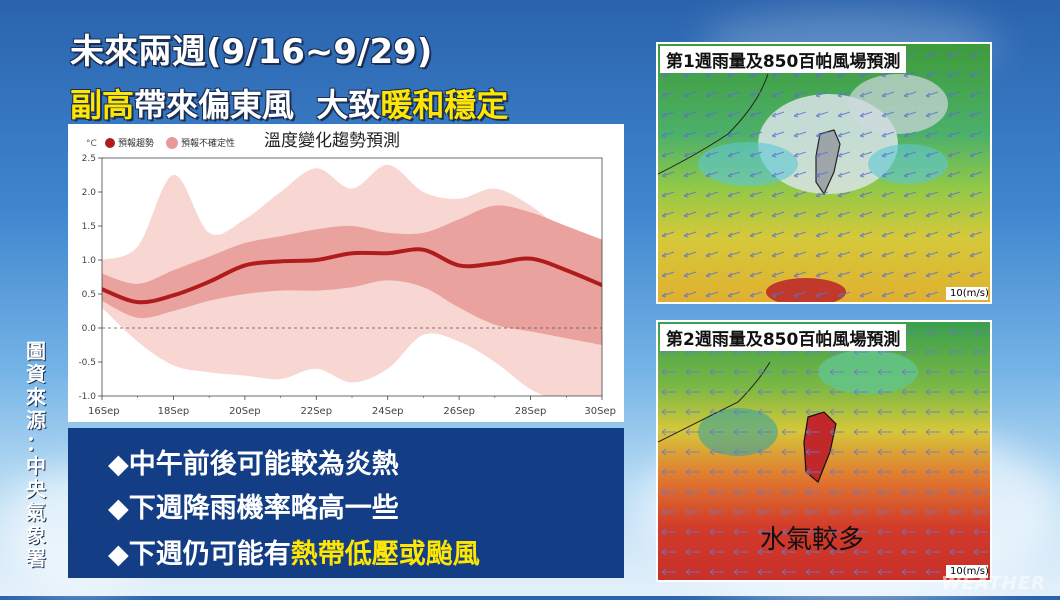 This screenshot has height=600, width=1060. I want to click on y-tick-label: 1.0, so click(89, 261).